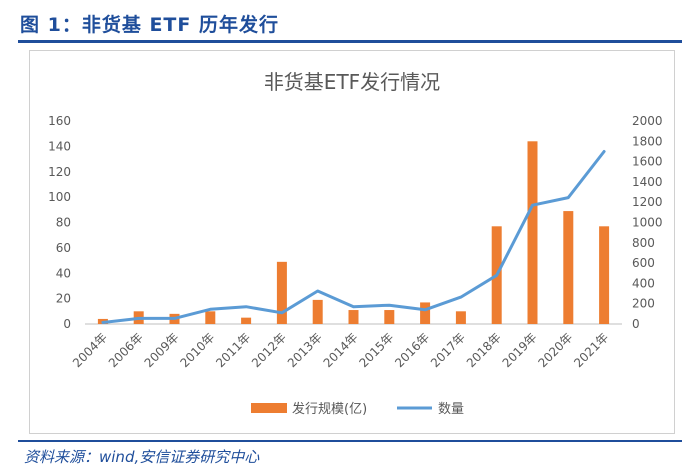 This screenshot has height=471, width=700. Describe the element at coordinates (329, 409) in the screenshot. I see `legend-bar-label: 发行规模(亿)` at that location.